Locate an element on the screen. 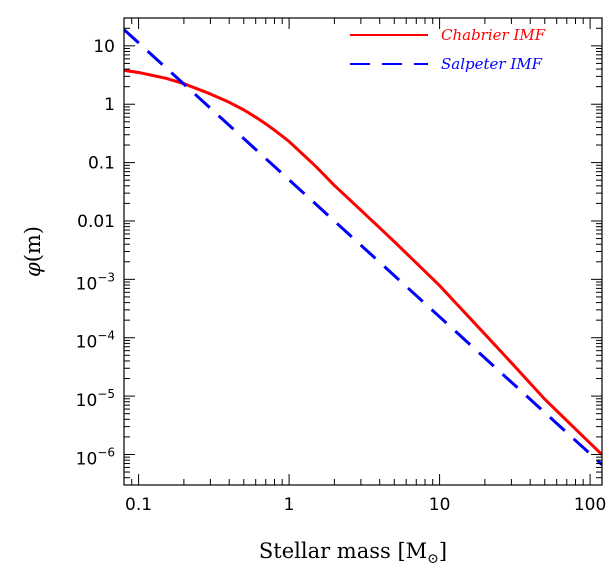 This screenshot has width=615, height=568. x-tick-label: 1 is located at coordinates (289, 505).